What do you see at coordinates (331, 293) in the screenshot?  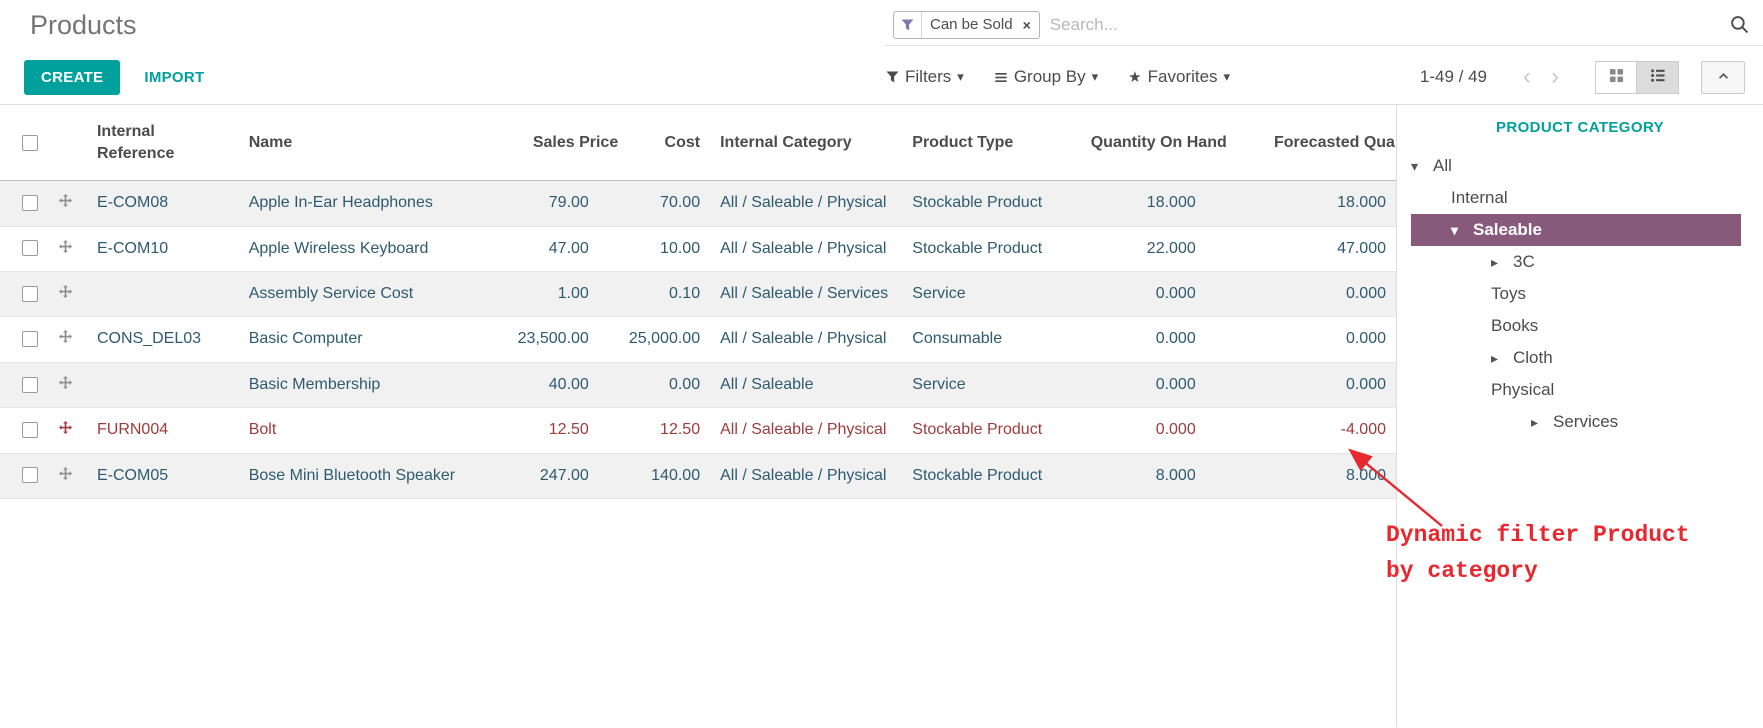 I see `cell-name: Assembly Service Cost` at bounding box center [331, 293].